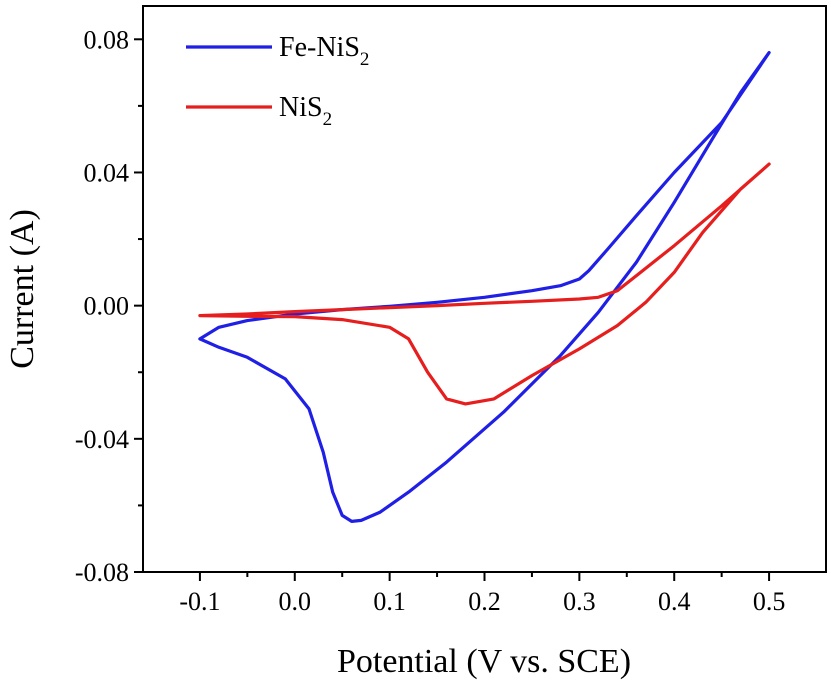 Image resolution: width=831 pixels, height=686 pixels. What do you see at coordinates (277, 81) in the screenshot?
I see `legend: Fe-NiS2 NiS2` at bounding box center [277, 81].